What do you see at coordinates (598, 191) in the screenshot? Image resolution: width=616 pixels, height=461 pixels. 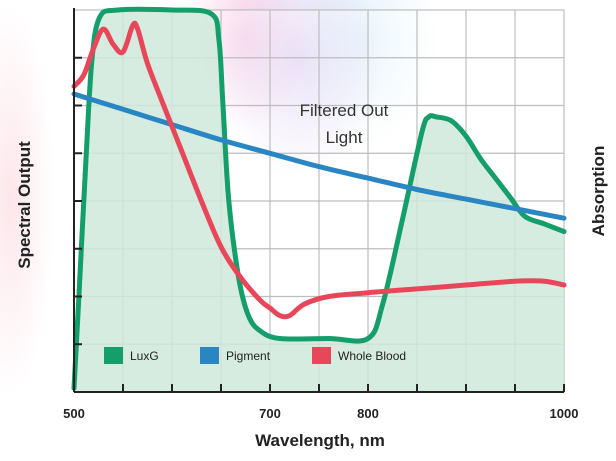 I see `y-axis-title-right: Absorption` at bounding box center [598, 191].